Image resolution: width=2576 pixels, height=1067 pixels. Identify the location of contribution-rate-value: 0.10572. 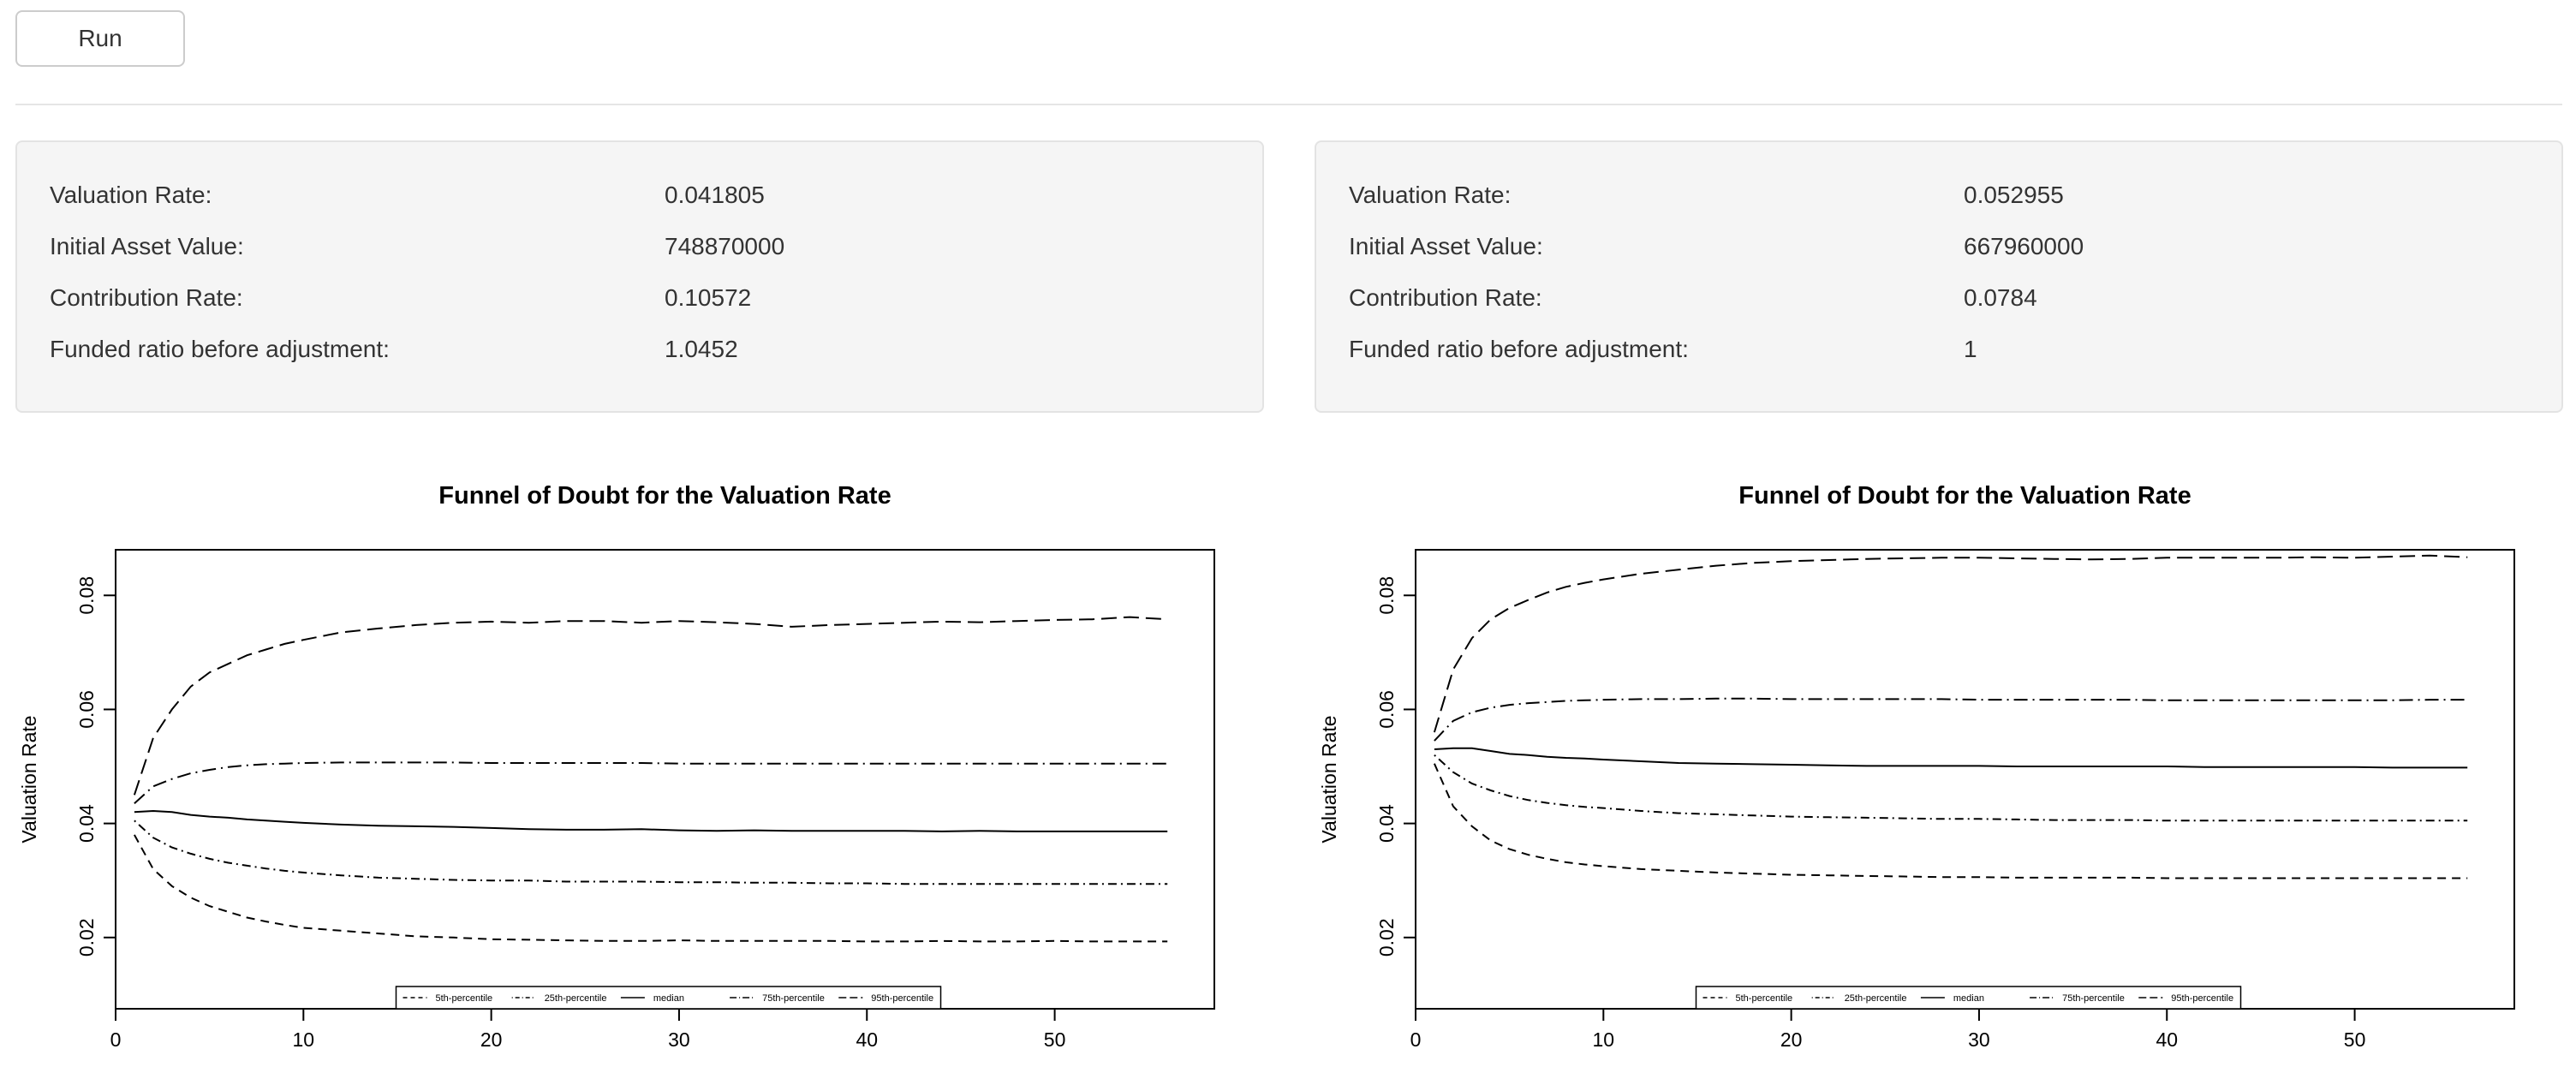
(708, 297).